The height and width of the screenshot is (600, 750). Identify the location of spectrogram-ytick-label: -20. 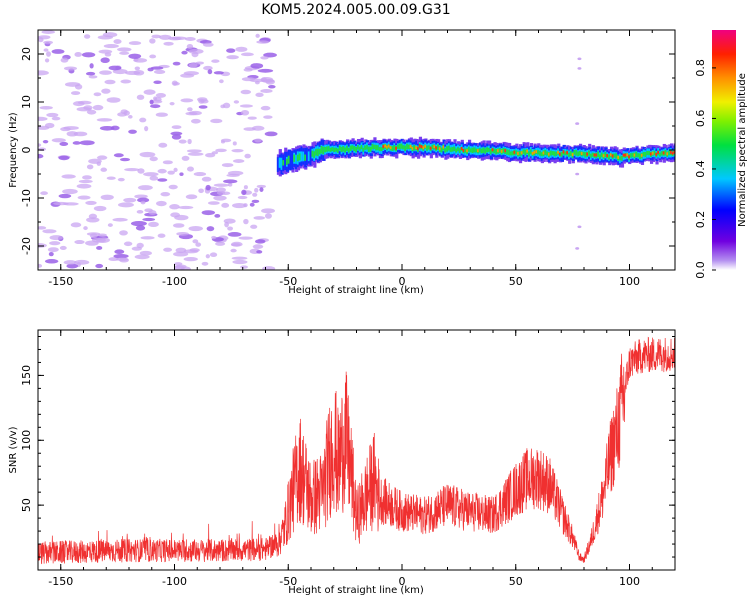
(26, 246).